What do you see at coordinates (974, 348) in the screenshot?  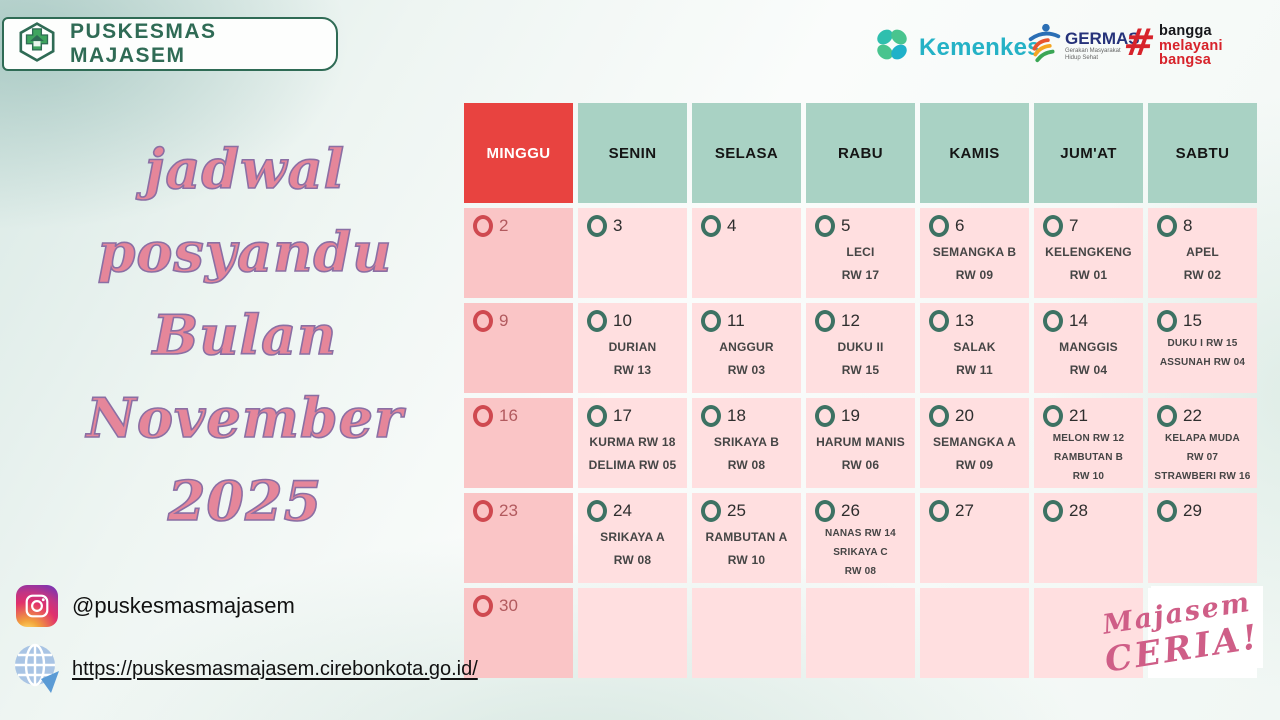 I see `calendar-cell-13: 13 SALAK RW 11` at bounding box center [974, 348].